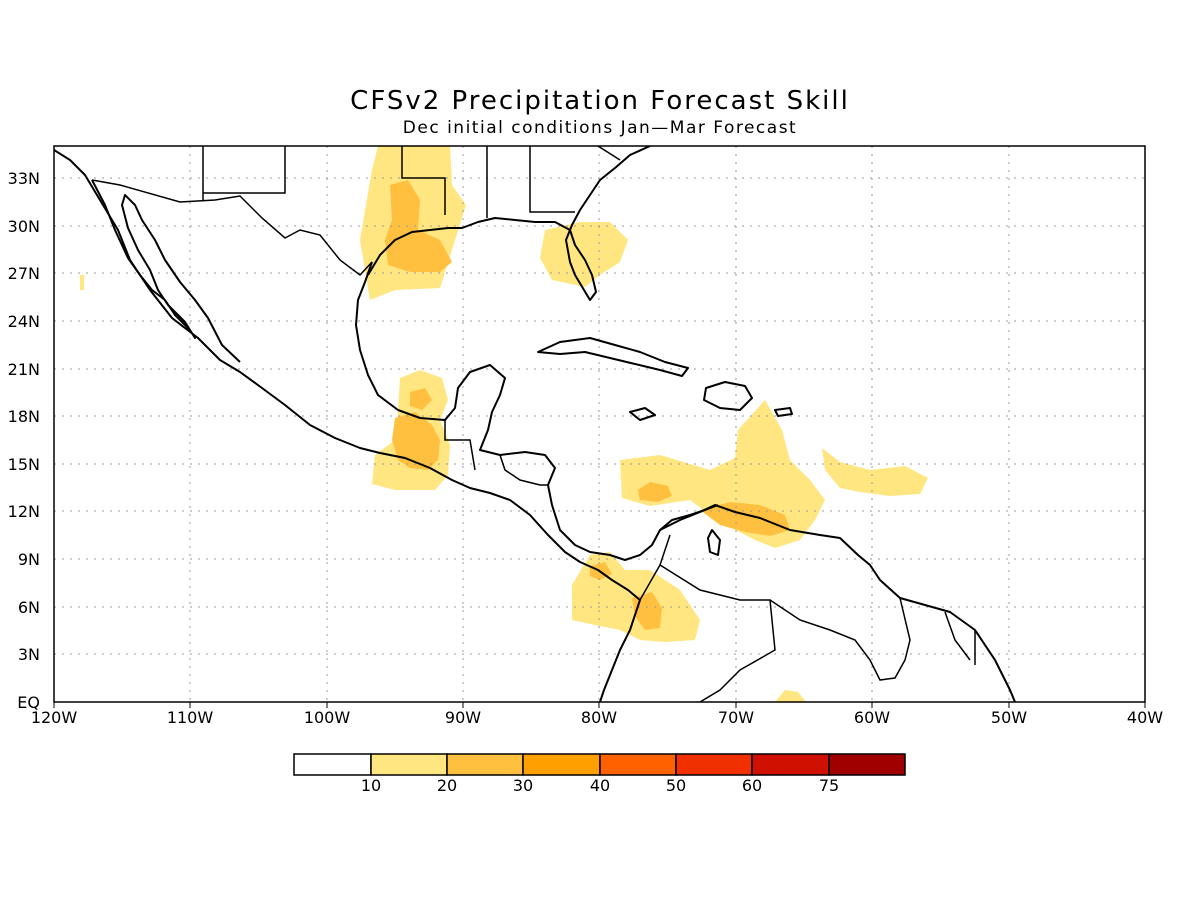 Image resolution: width=1200 pixels, height=900 pixels. Describe the element at coordinates (722, 474) in the screenshot. I see `skill-region-caribbean` at that location.